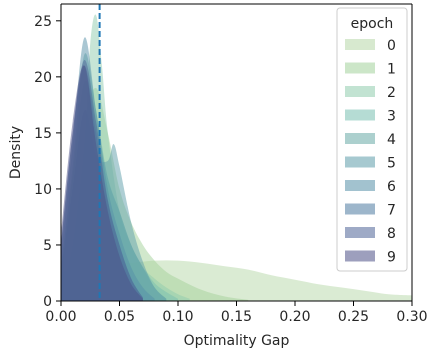  I want to click on legend: epoch 0 1 2 3 4 5 6 7 8 9, so click(372, 139).